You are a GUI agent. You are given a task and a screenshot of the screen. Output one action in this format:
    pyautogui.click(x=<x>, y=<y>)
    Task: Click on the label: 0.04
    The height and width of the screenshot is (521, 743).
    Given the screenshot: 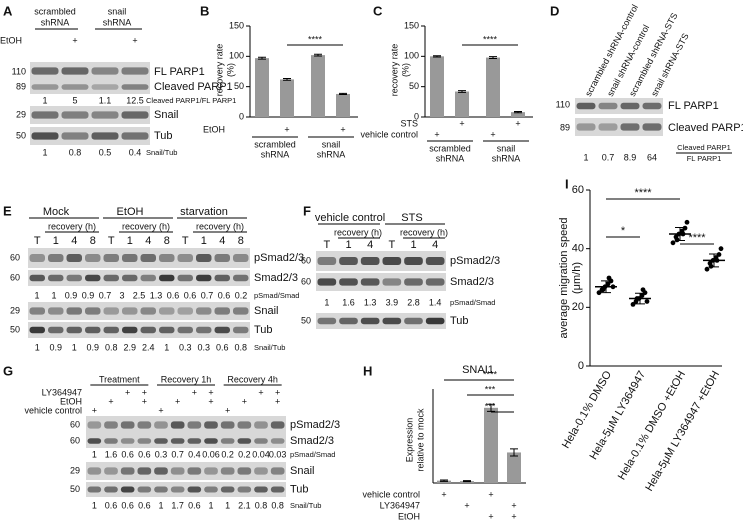 What is the action you would take?
    pyautogui.click(x=261, y=454)
    